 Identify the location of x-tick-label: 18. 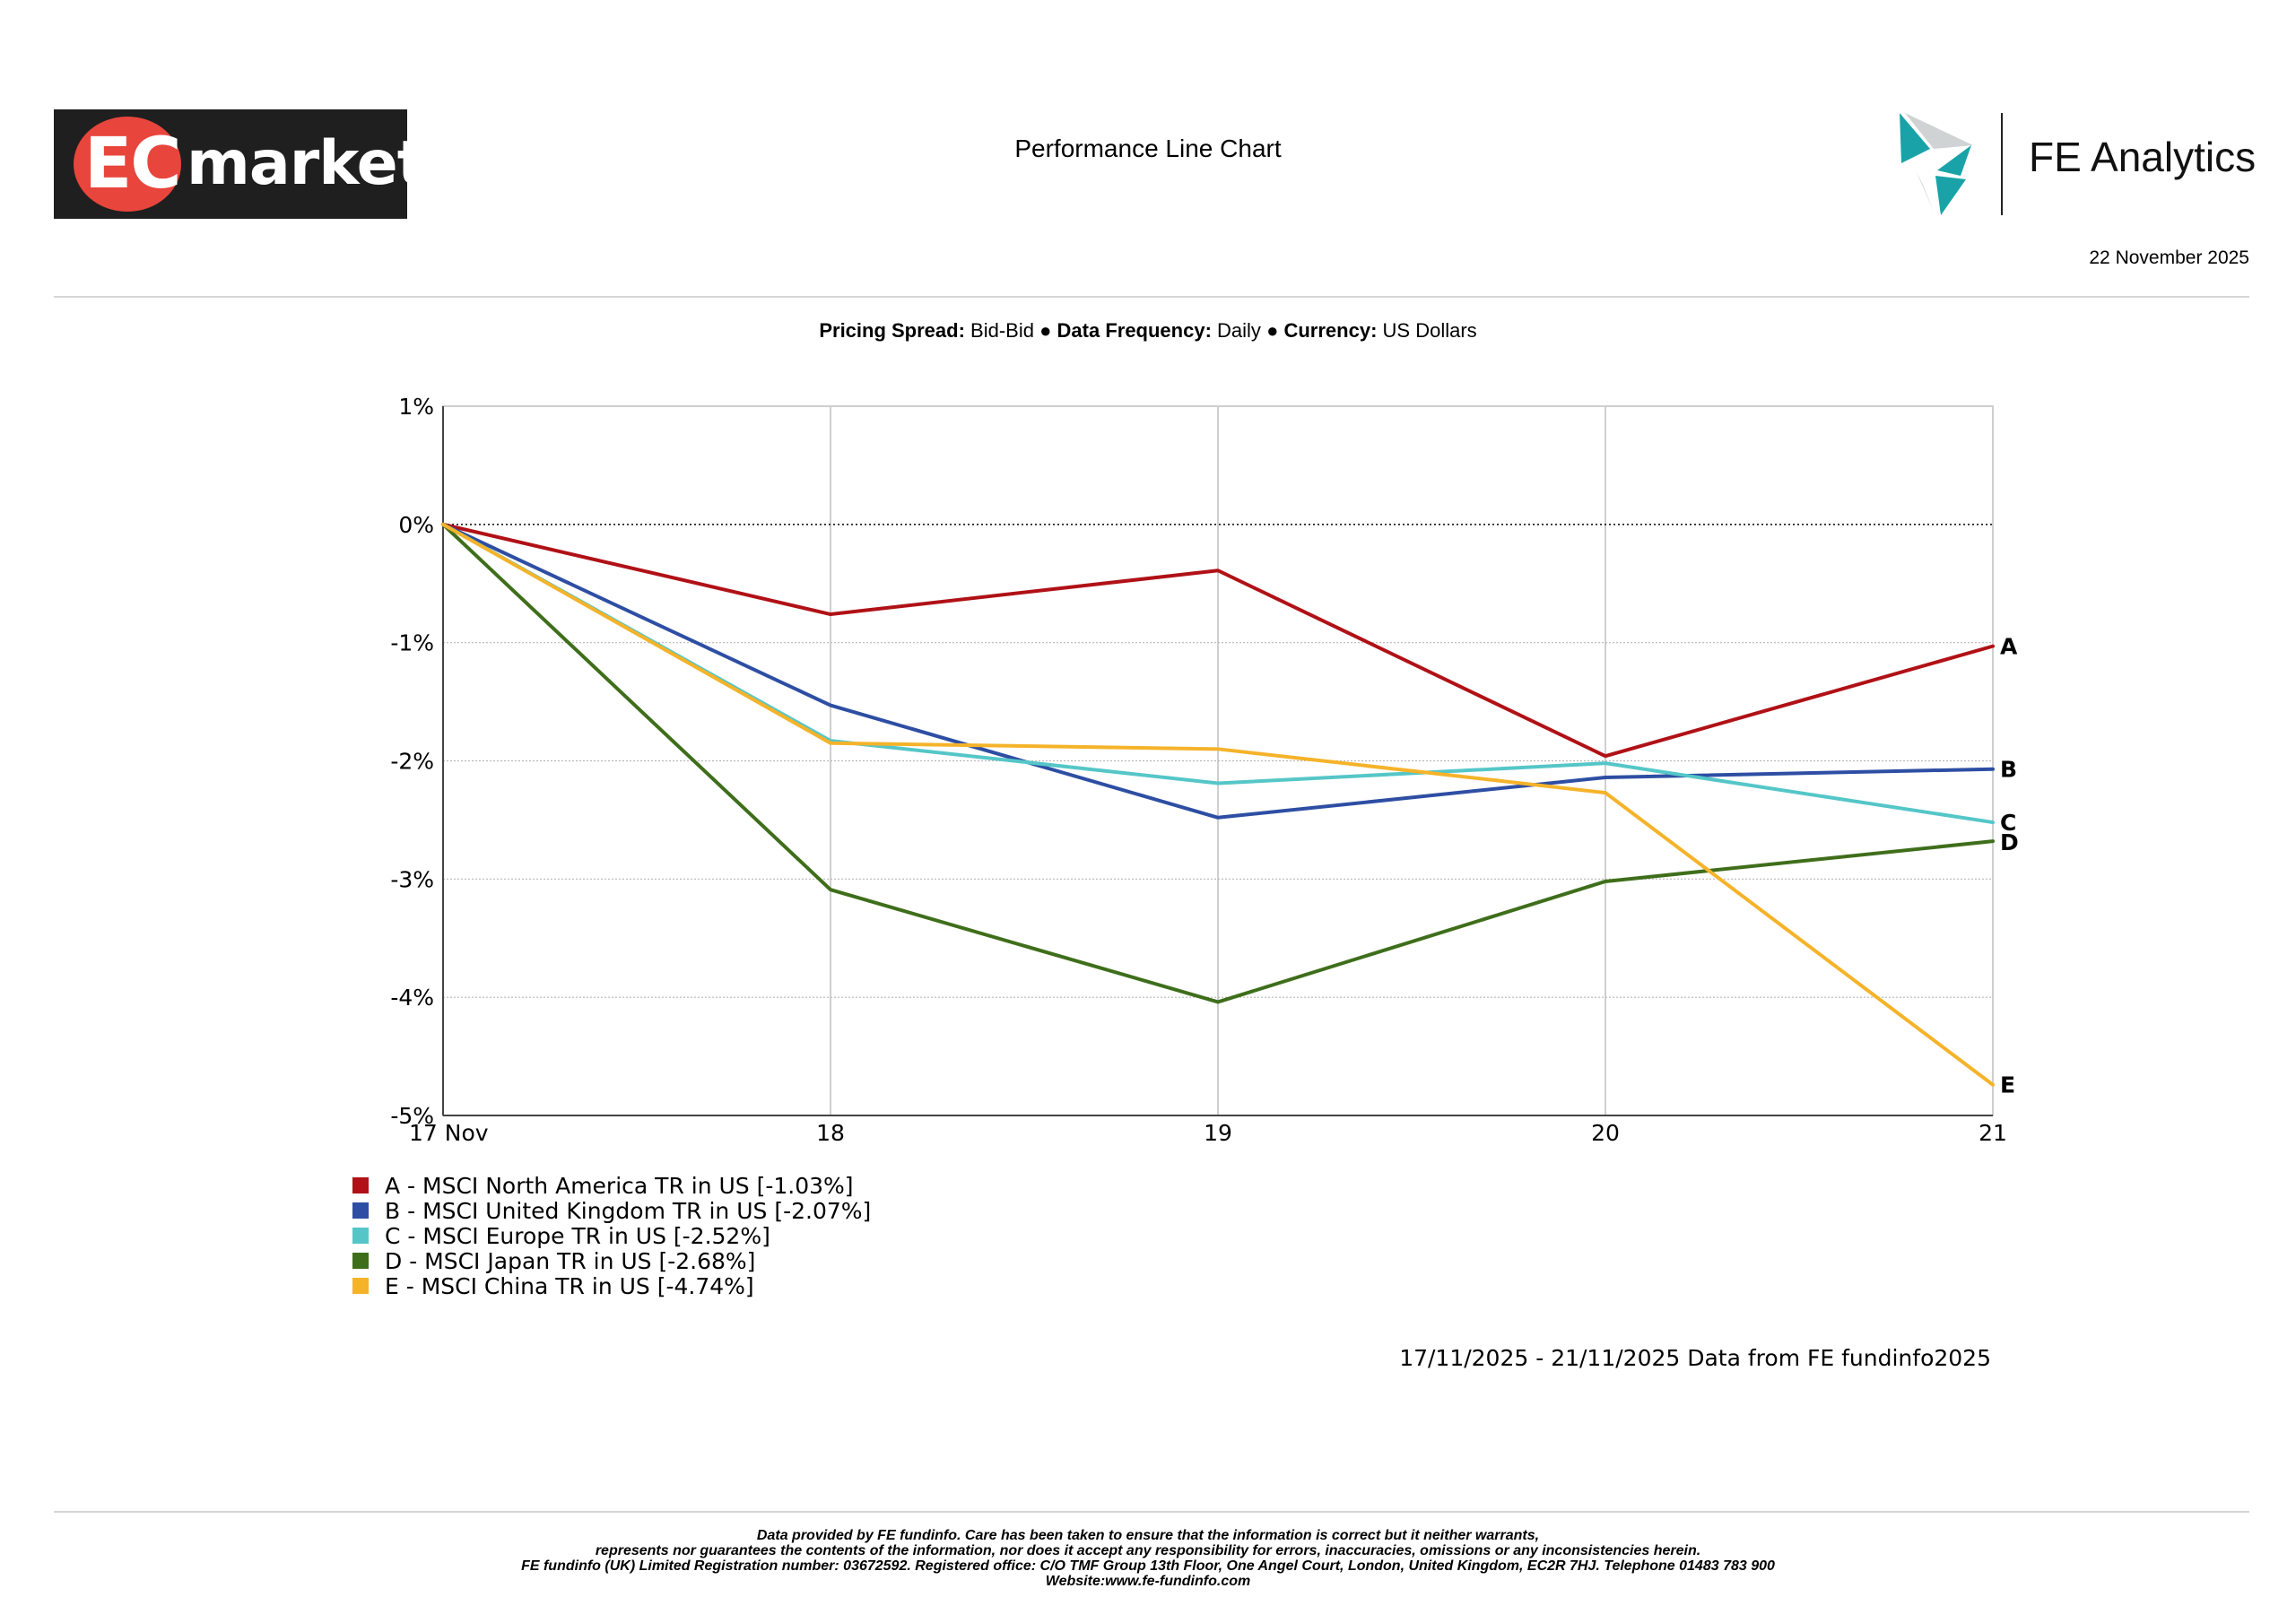
(830, 1133).